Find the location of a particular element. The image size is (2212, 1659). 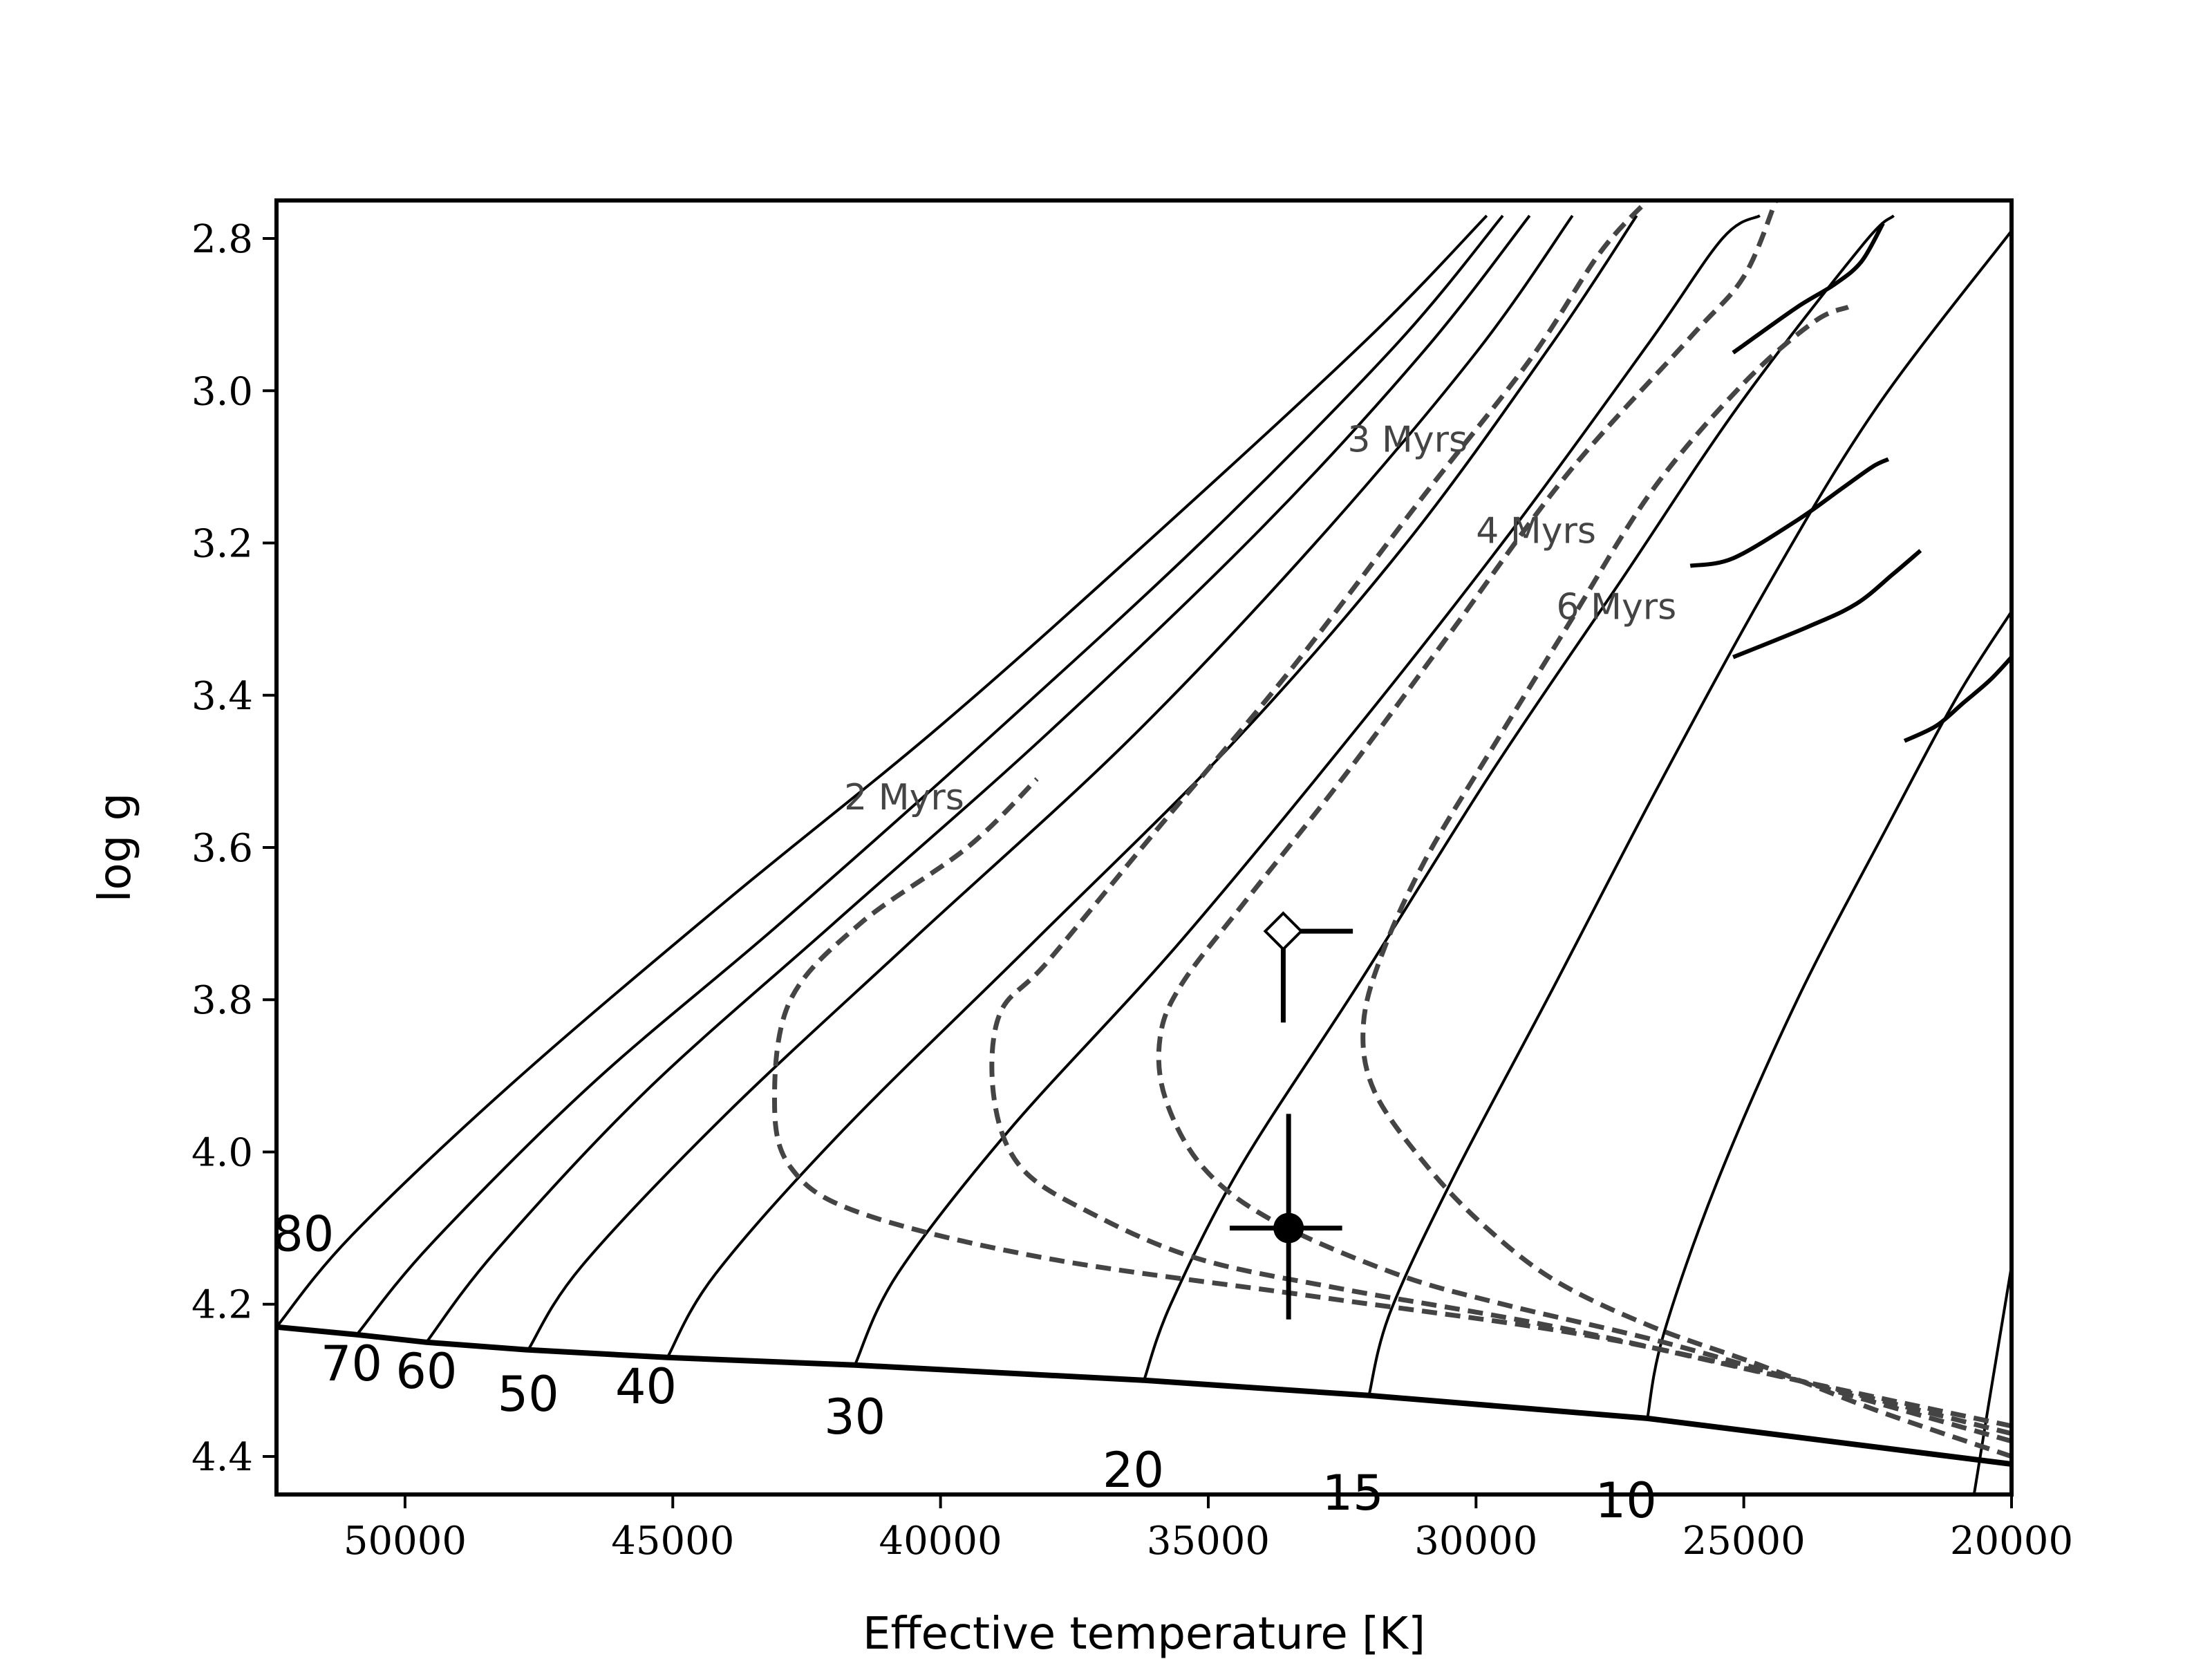

y-tick-label: 3.4 is located at coordinates (222, 697).